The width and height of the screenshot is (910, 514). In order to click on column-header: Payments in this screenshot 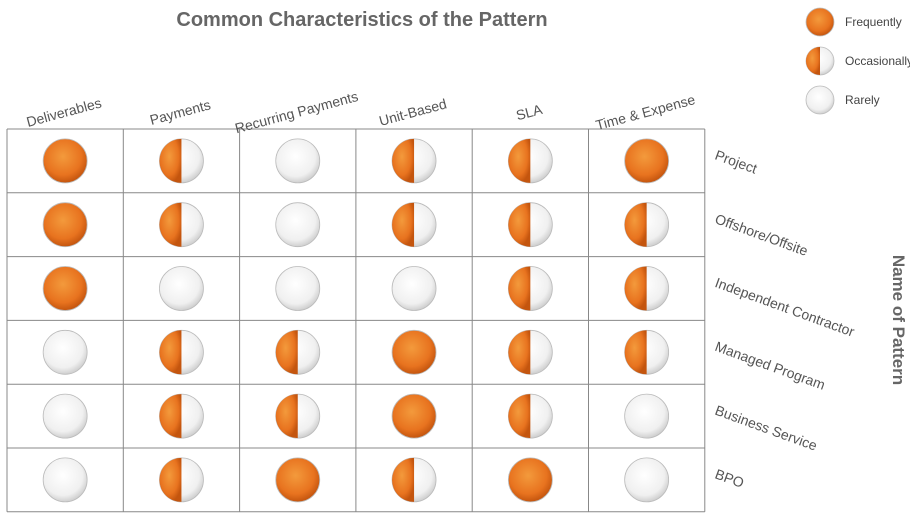, I will do `click(180, 112)`.